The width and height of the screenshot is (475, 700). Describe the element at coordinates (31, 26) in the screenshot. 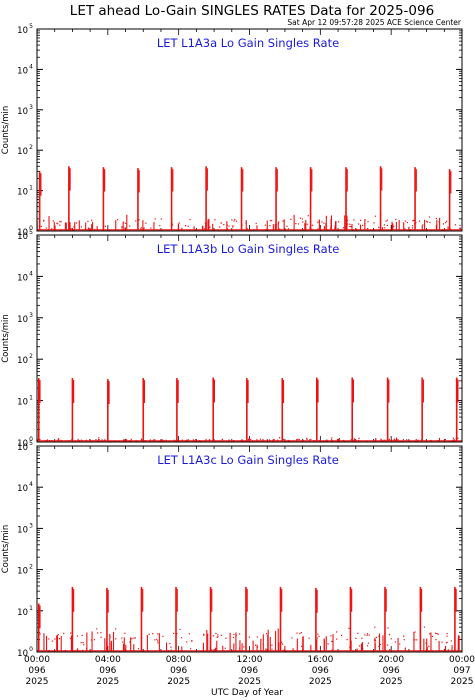

I see `y-tick-exponent: 5` at that location.